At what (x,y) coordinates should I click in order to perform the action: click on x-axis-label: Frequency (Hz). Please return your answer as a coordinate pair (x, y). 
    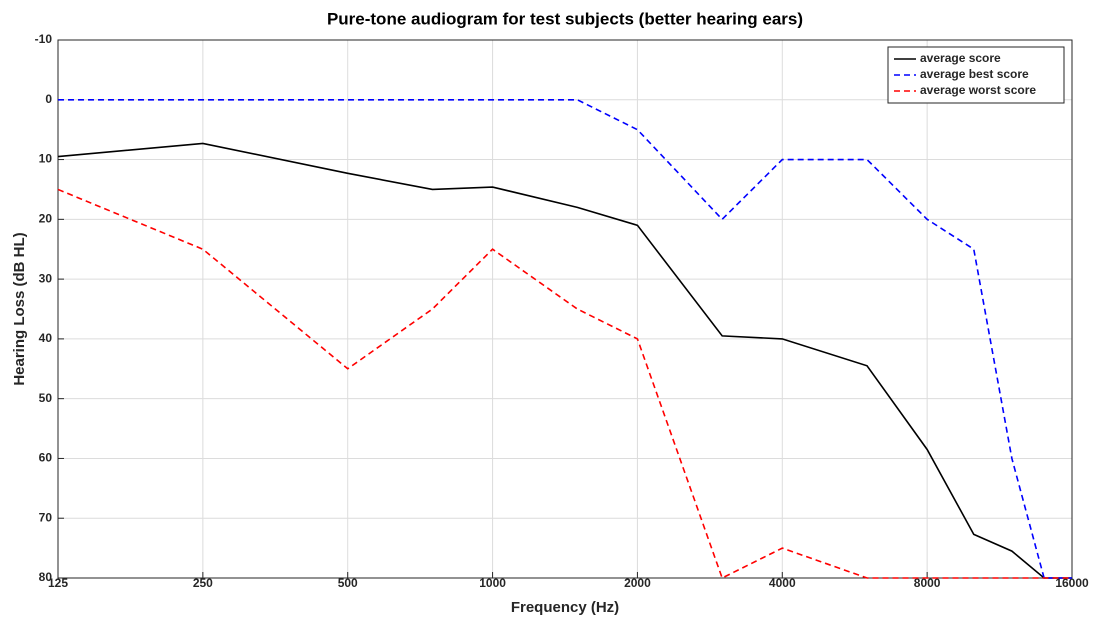
    Looking at the image, I should click on (565, 607).